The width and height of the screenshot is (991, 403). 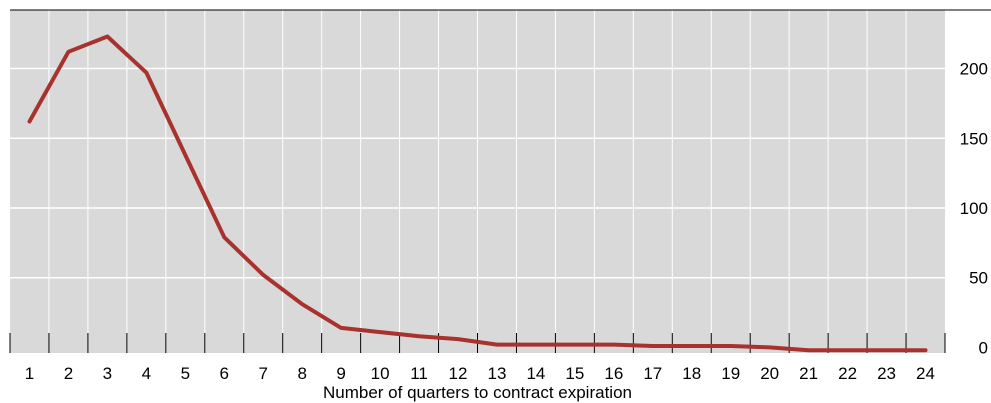 What do you see at coordinates (535, 373) in the screenshot?
I see `x-tick-label: 14` at bounding box center [535, 373].